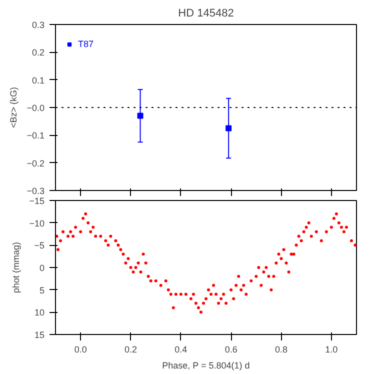  Describe the element at coordinates (35, 108) in the screenshot. I see `y-tick-label: −0.0` at that location.